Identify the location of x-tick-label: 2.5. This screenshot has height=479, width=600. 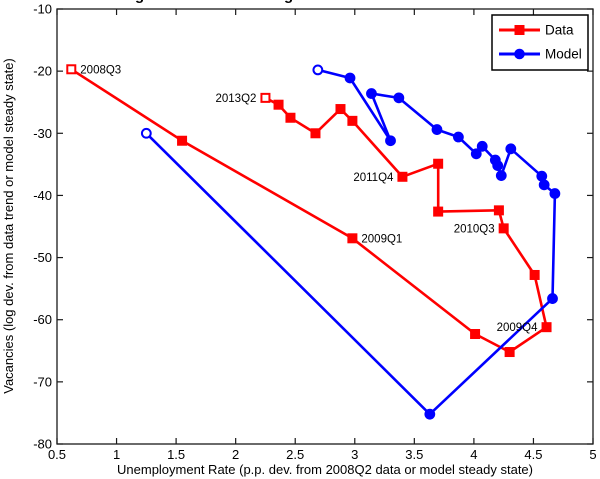
(295, 454).